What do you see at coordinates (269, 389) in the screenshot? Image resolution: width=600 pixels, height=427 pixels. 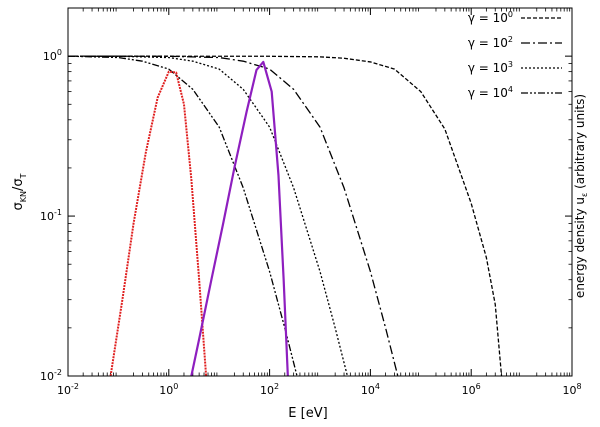 I see `x-tick-label: 10²` at bounding box center [269, 389].